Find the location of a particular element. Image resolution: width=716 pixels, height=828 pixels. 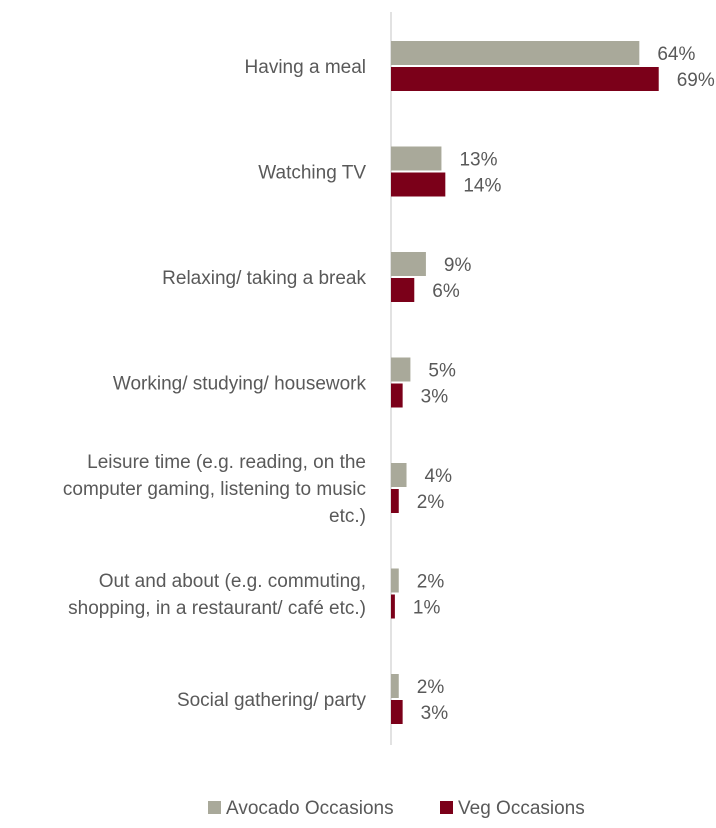

category-label: Watching TV is located at coordinates (312, 173).